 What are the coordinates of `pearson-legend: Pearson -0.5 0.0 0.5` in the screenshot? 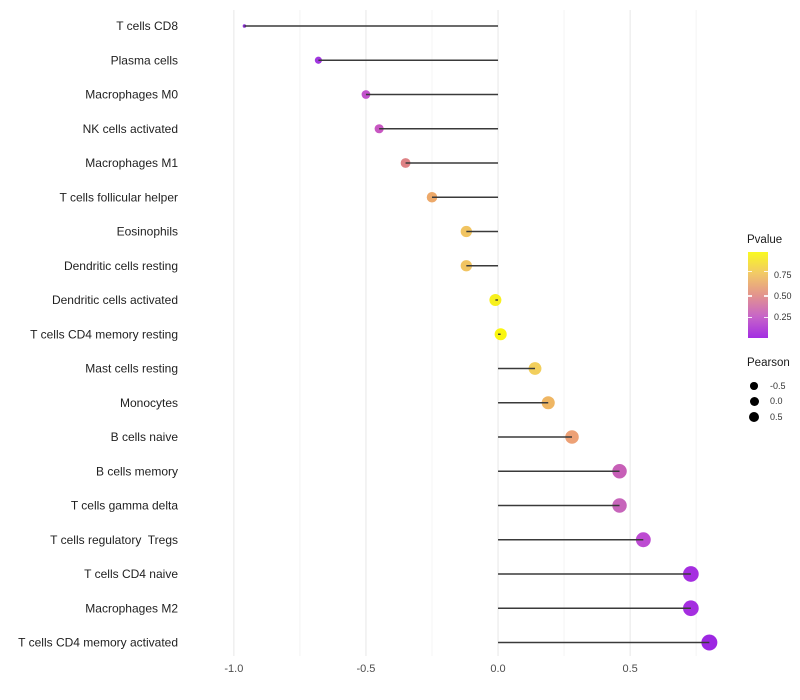 It's located at (773, 389).